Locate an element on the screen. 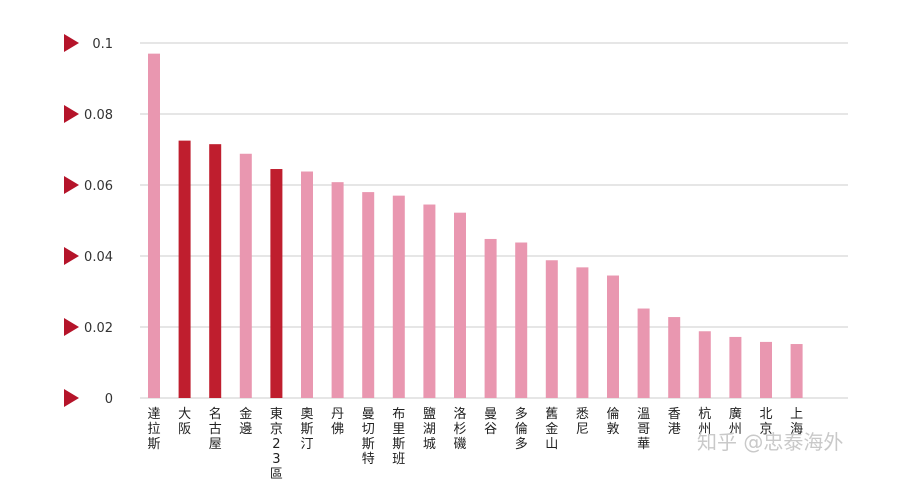  y-tick-label: 0 is located at coordinates (109, 399).